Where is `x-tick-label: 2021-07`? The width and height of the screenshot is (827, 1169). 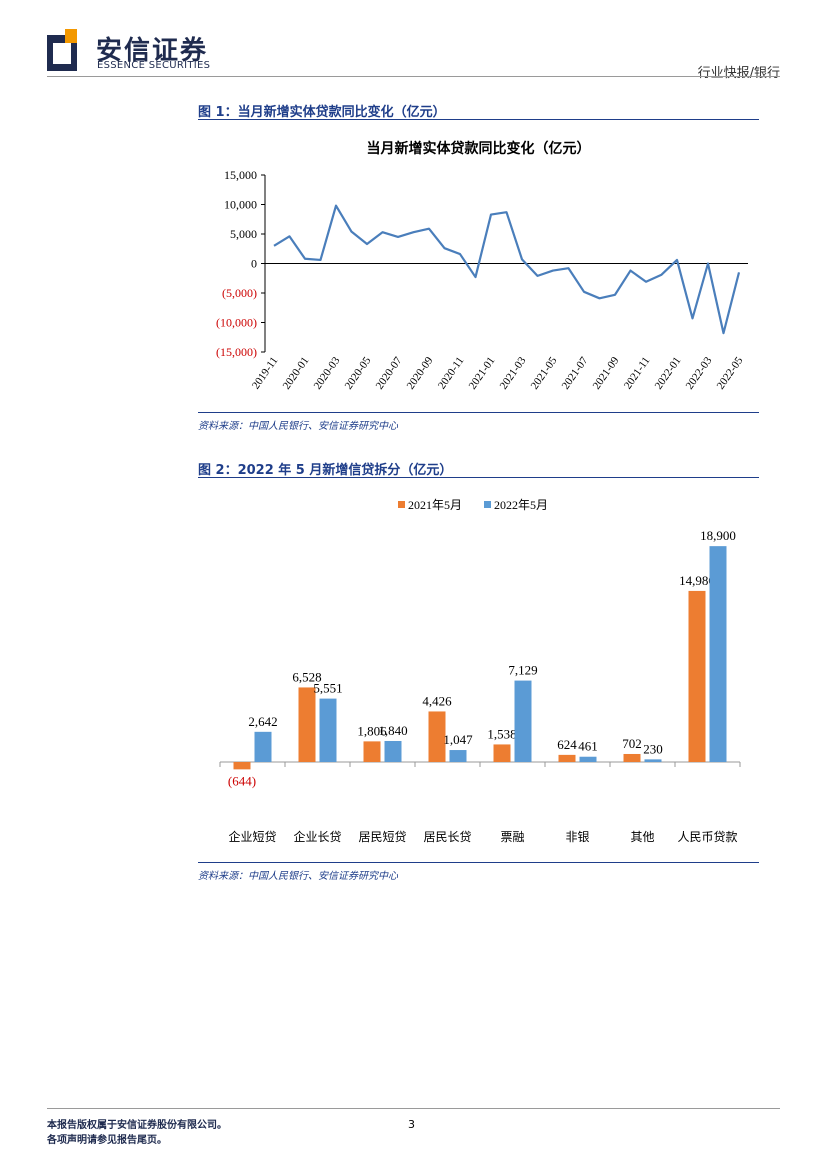
x-tick-label: 2021-07 is located at coordinates (575, 372).